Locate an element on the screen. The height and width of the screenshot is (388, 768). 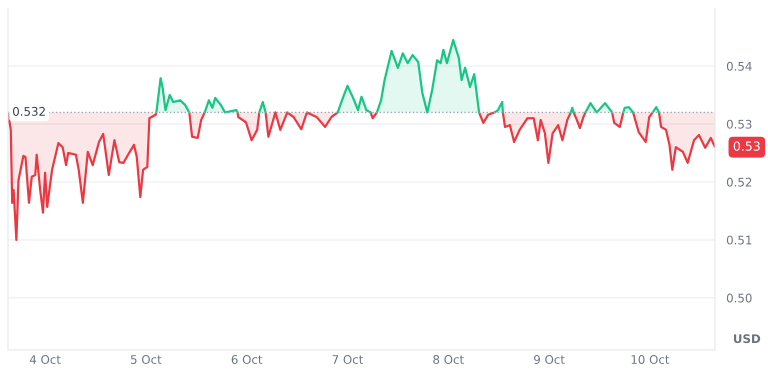
x-tick-label: 9 Oct is located at coordinates (549, 359).